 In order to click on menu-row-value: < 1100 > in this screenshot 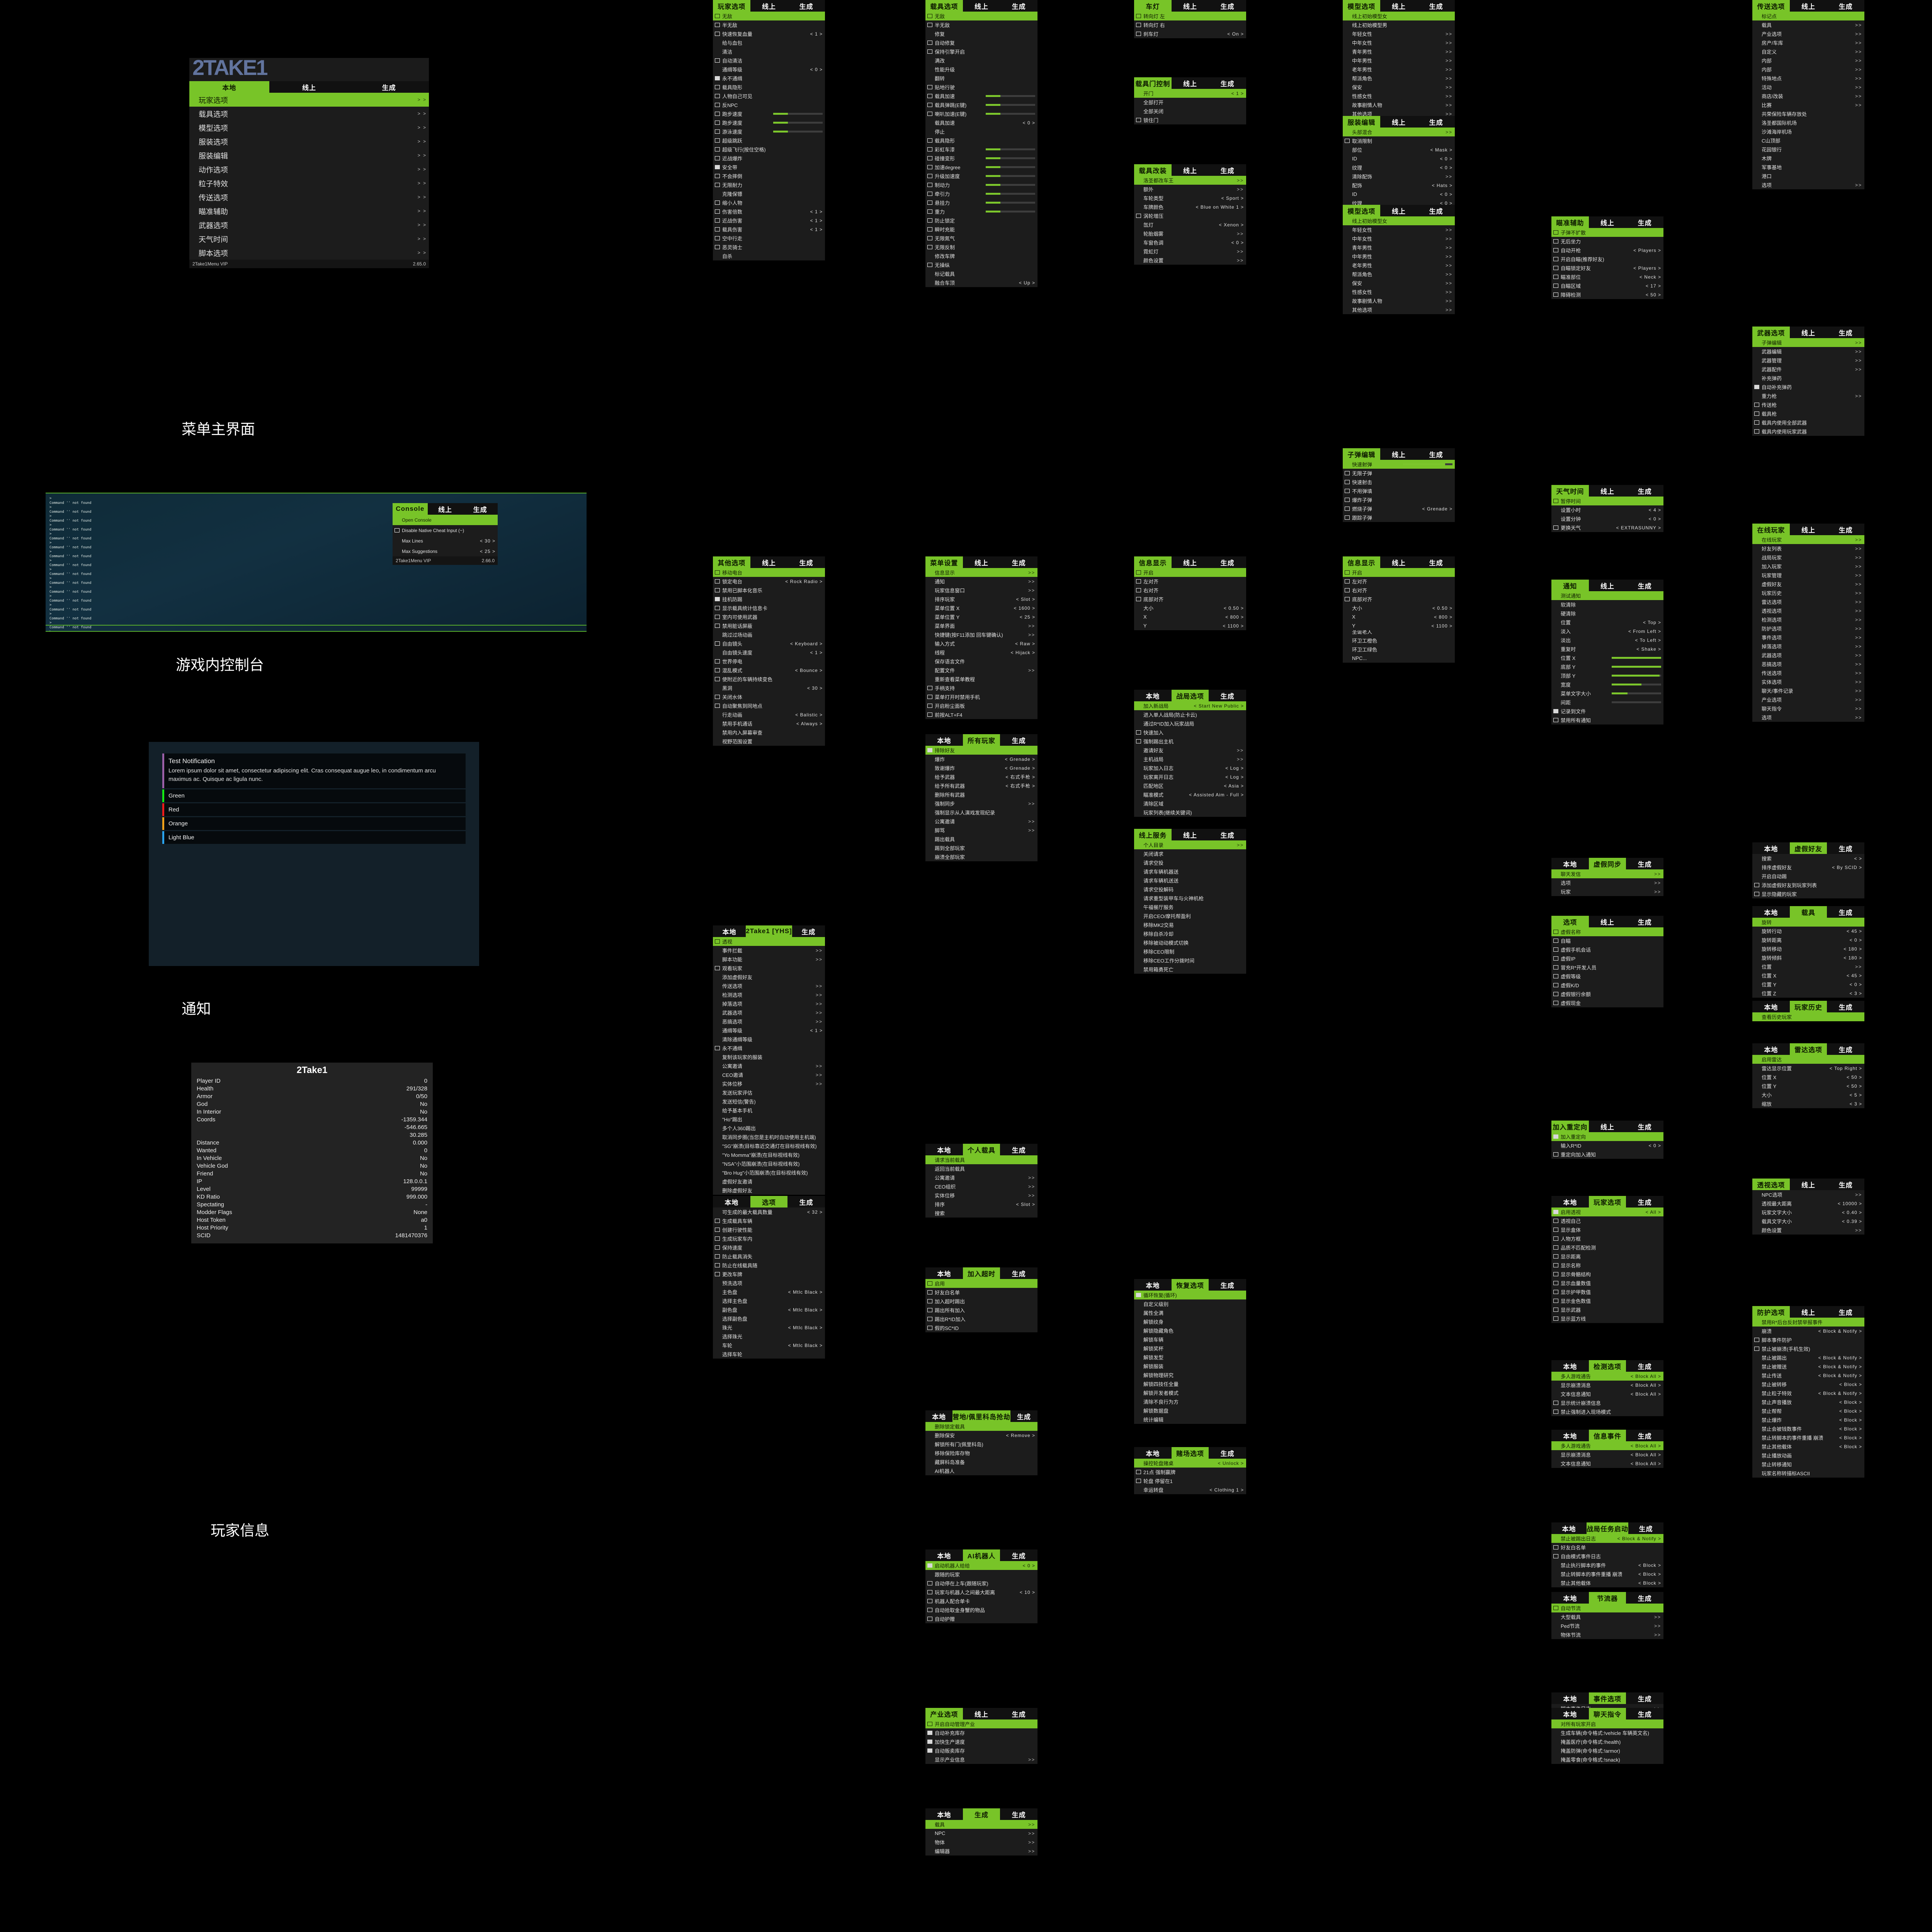, I will do `click(1441, 626)`.